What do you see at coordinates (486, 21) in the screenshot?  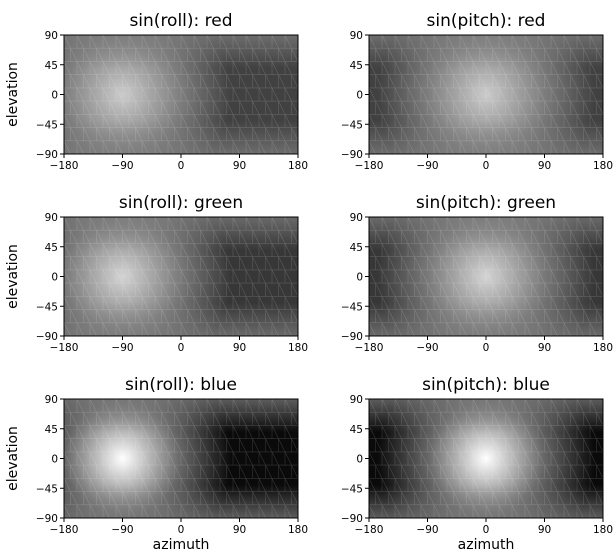 I see `chart-title: sin(pitch): red` at bounding box center [486, 21].